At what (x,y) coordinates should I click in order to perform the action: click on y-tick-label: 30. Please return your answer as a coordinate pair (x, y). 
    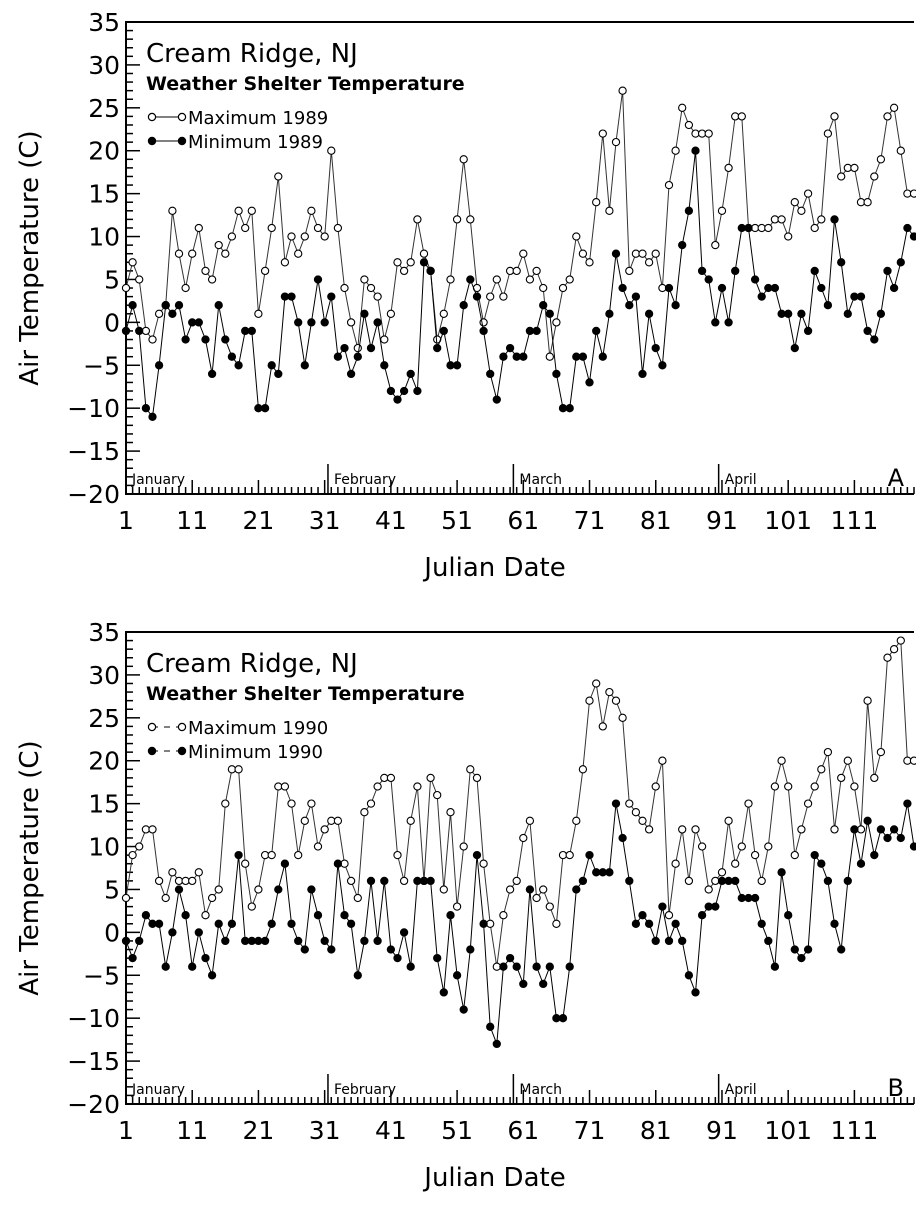
    Looking at the image, I should click on (104, 675).